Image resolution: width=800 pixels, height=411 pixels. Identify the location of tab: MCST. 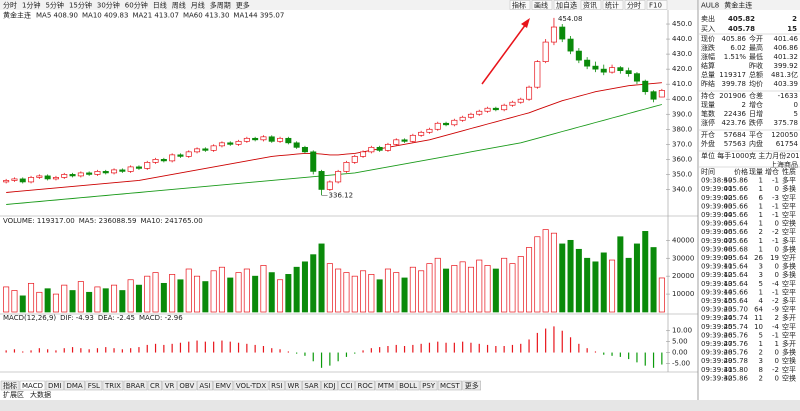
(450, 386).